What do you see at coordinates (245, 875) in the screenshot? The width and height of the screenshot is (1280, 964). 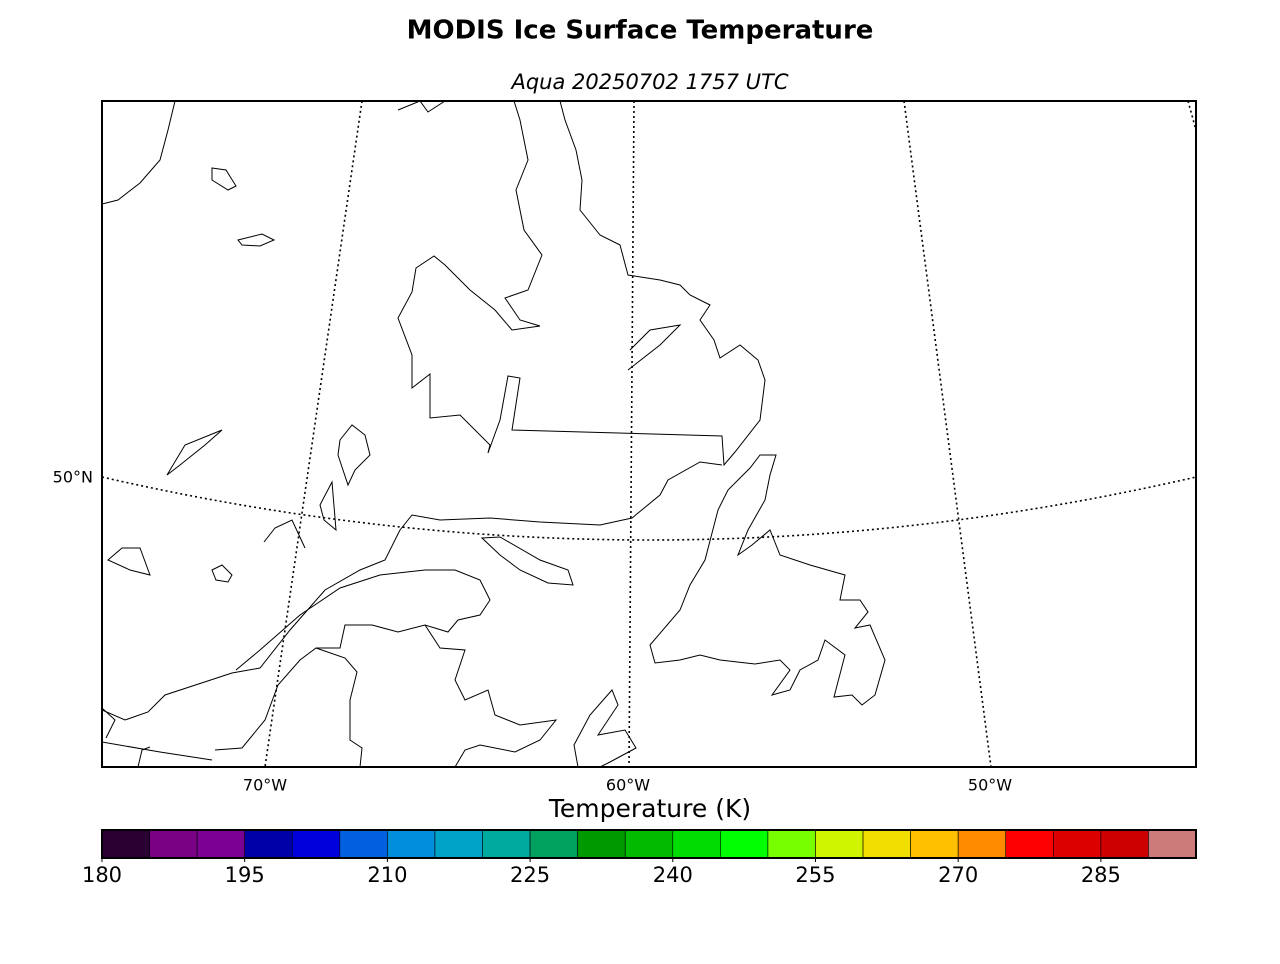 I see `colorbar-tick-label: 195` at bounding box center [245, 875].